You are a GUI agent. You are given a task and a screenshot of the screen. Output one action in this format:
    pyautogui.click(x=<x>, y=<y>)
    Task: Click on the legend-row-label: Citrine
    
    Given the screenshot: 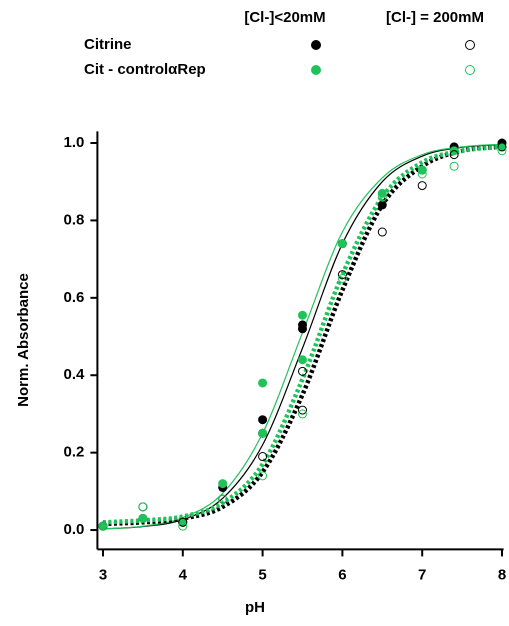 What is the action you would take?
    pyautogui.click(x=108, y=44)
    